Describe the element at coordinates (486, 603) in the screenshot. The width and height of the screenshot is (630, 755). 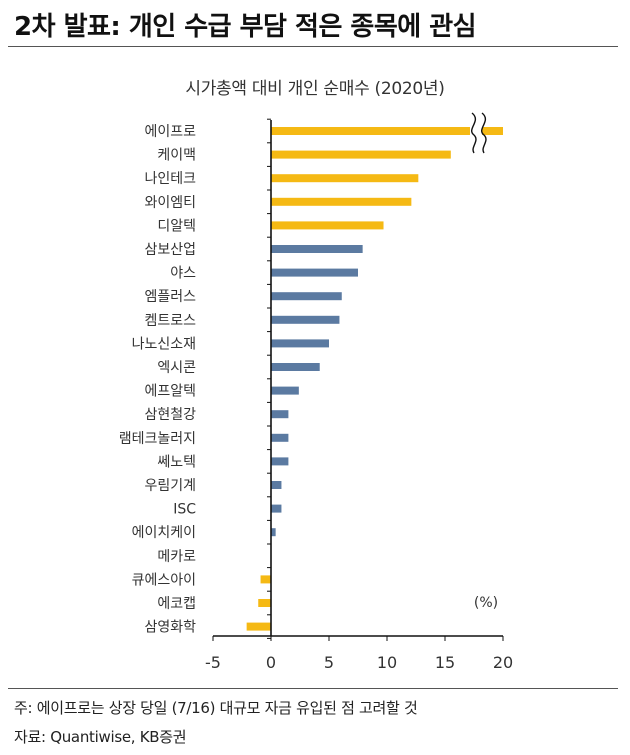
I see `unit-label: (%)` at that location.